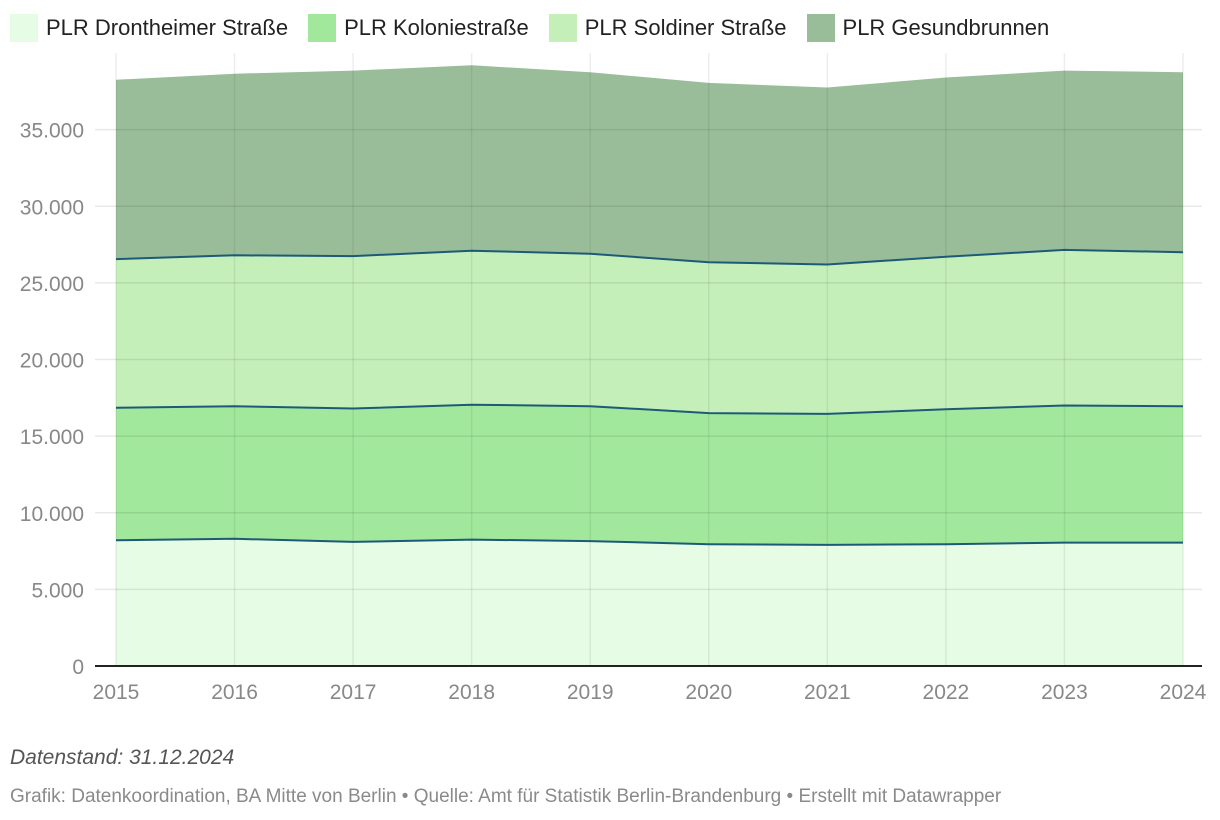 This screenshot has width=1220, height=820. What do you see at coordinates (78, 667) in the screenshot?
I see `y-tick-label: 0` at bounding box center [78, 667].